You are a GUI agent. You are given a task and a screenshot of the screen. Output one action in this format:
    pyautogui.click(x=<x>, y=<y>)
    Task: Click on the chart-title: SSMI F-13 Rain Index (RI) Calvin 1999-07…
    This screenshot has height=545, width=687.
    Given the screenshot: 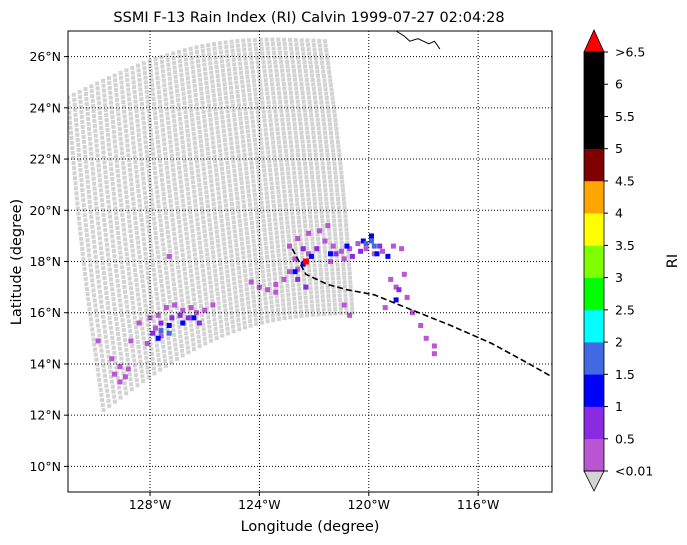 What is the action you would take?
    pyautogui.click(x=308, y=18)
    